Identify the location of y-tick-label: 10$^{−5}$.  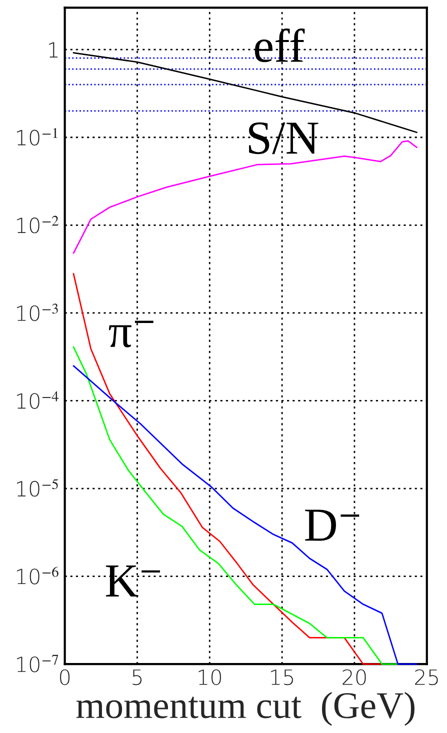
(37, 487).